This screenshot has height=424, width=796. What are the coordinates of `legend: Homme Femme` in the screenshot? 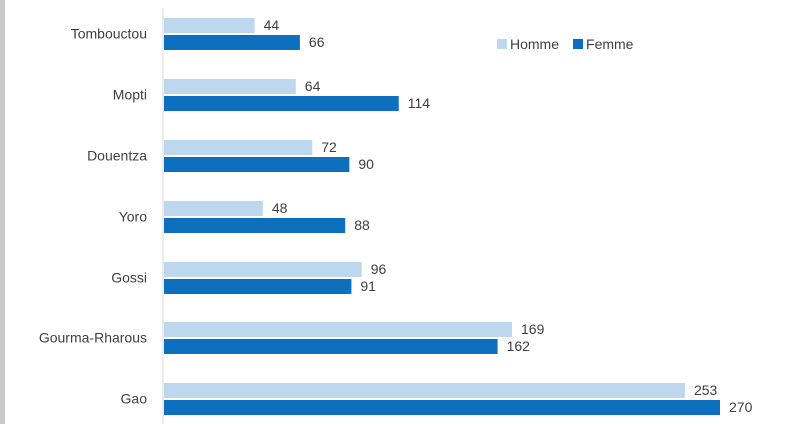 It's located at (572, 44).